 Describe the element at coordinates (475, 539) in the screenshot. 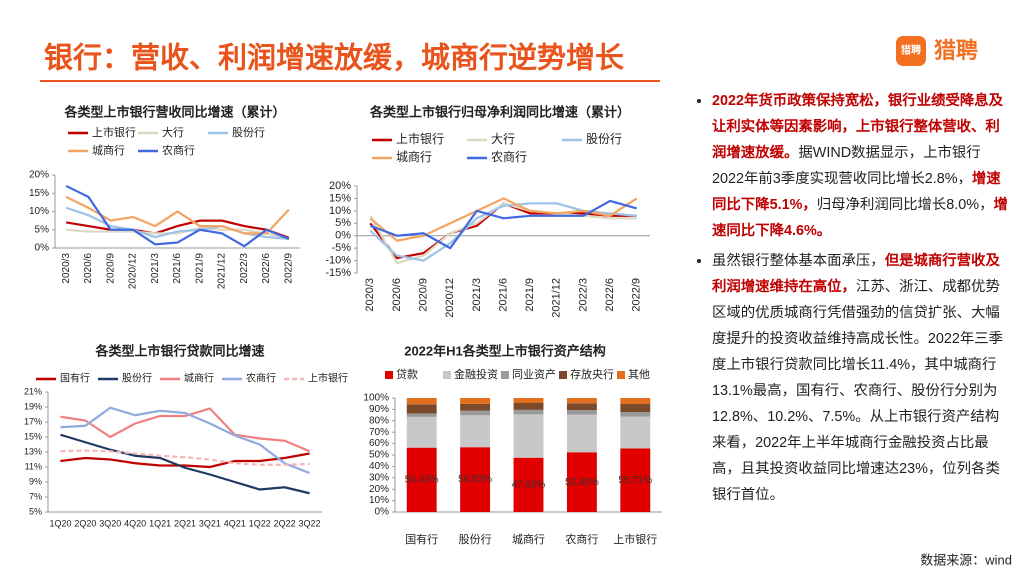

I see `x-tick-label: 股份行` at that location.